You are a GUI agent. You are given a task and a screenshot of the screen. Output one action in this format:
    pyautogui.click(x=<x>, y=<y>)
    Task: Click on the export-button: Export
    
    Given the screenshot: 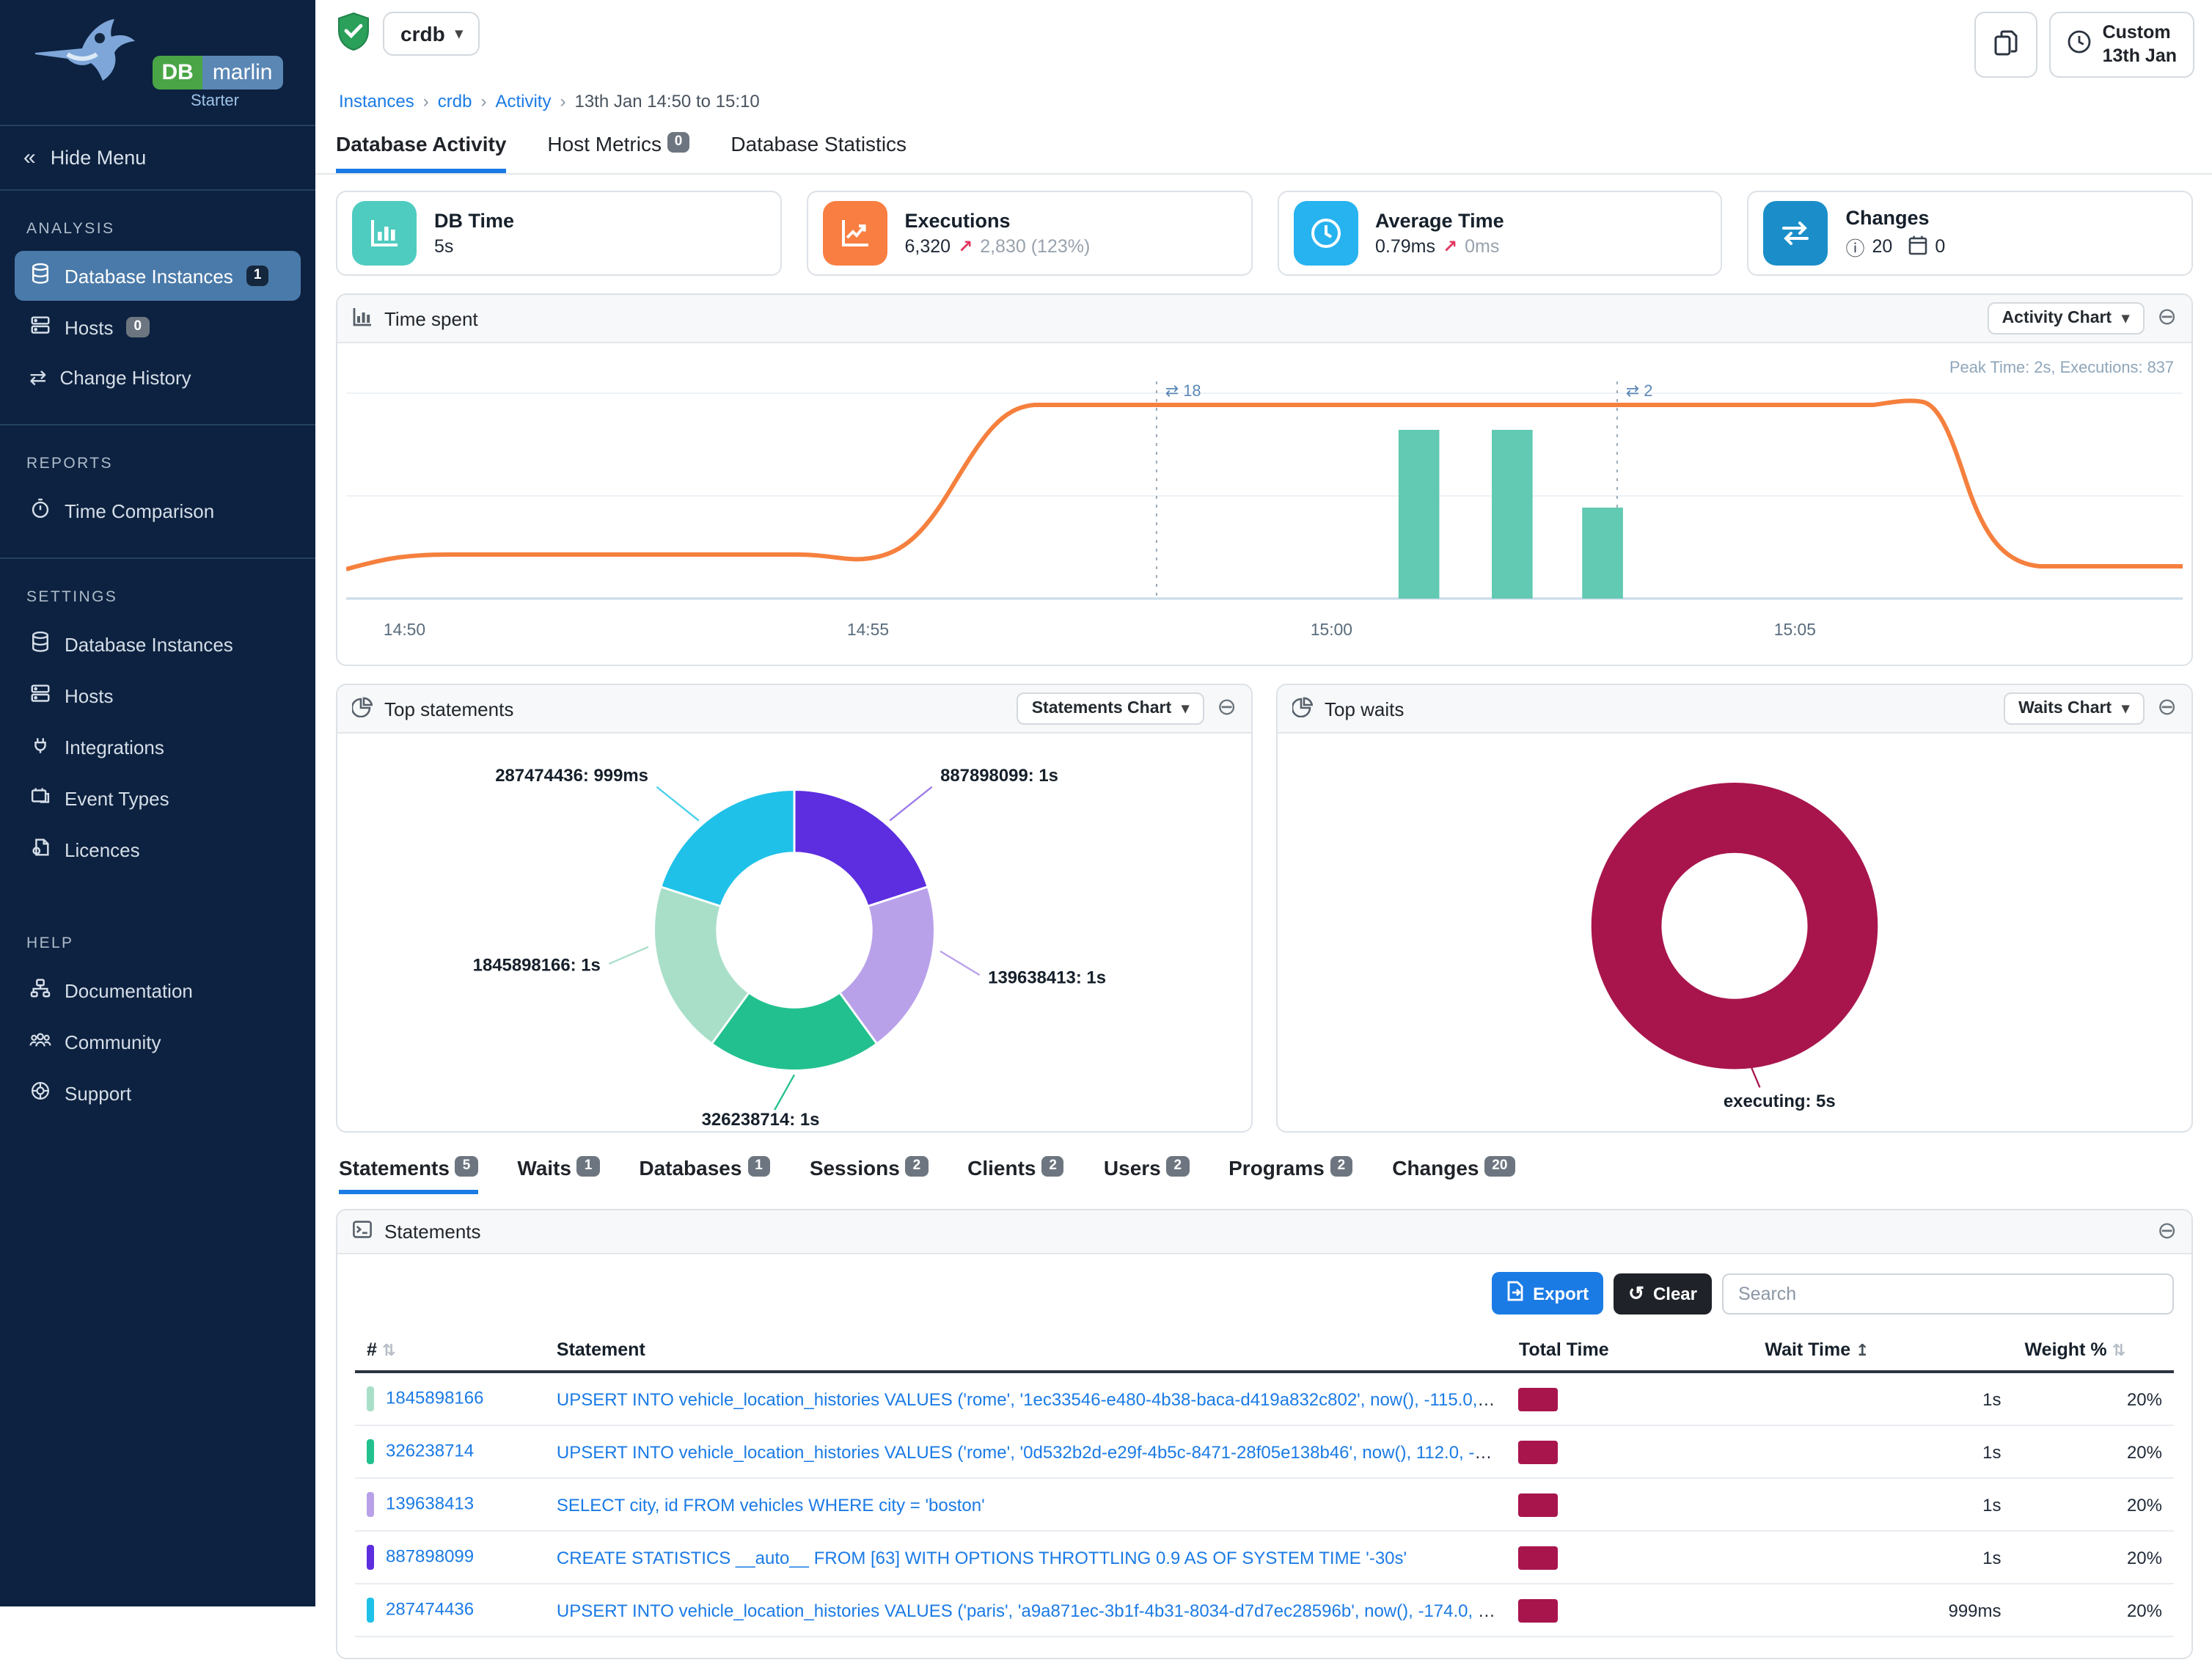 What is the action you would take?
    pyautogui.click(x=1548, y=1293)
    